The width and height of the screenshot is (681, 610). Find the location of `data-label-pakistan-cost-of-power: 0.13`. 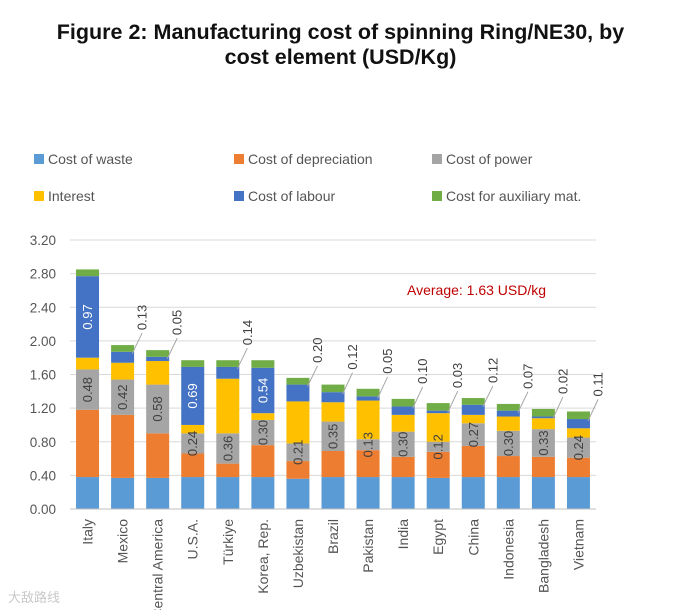

data-label-pakistan-cost-of-power: 0.13 is located at coordinates (368, 444).